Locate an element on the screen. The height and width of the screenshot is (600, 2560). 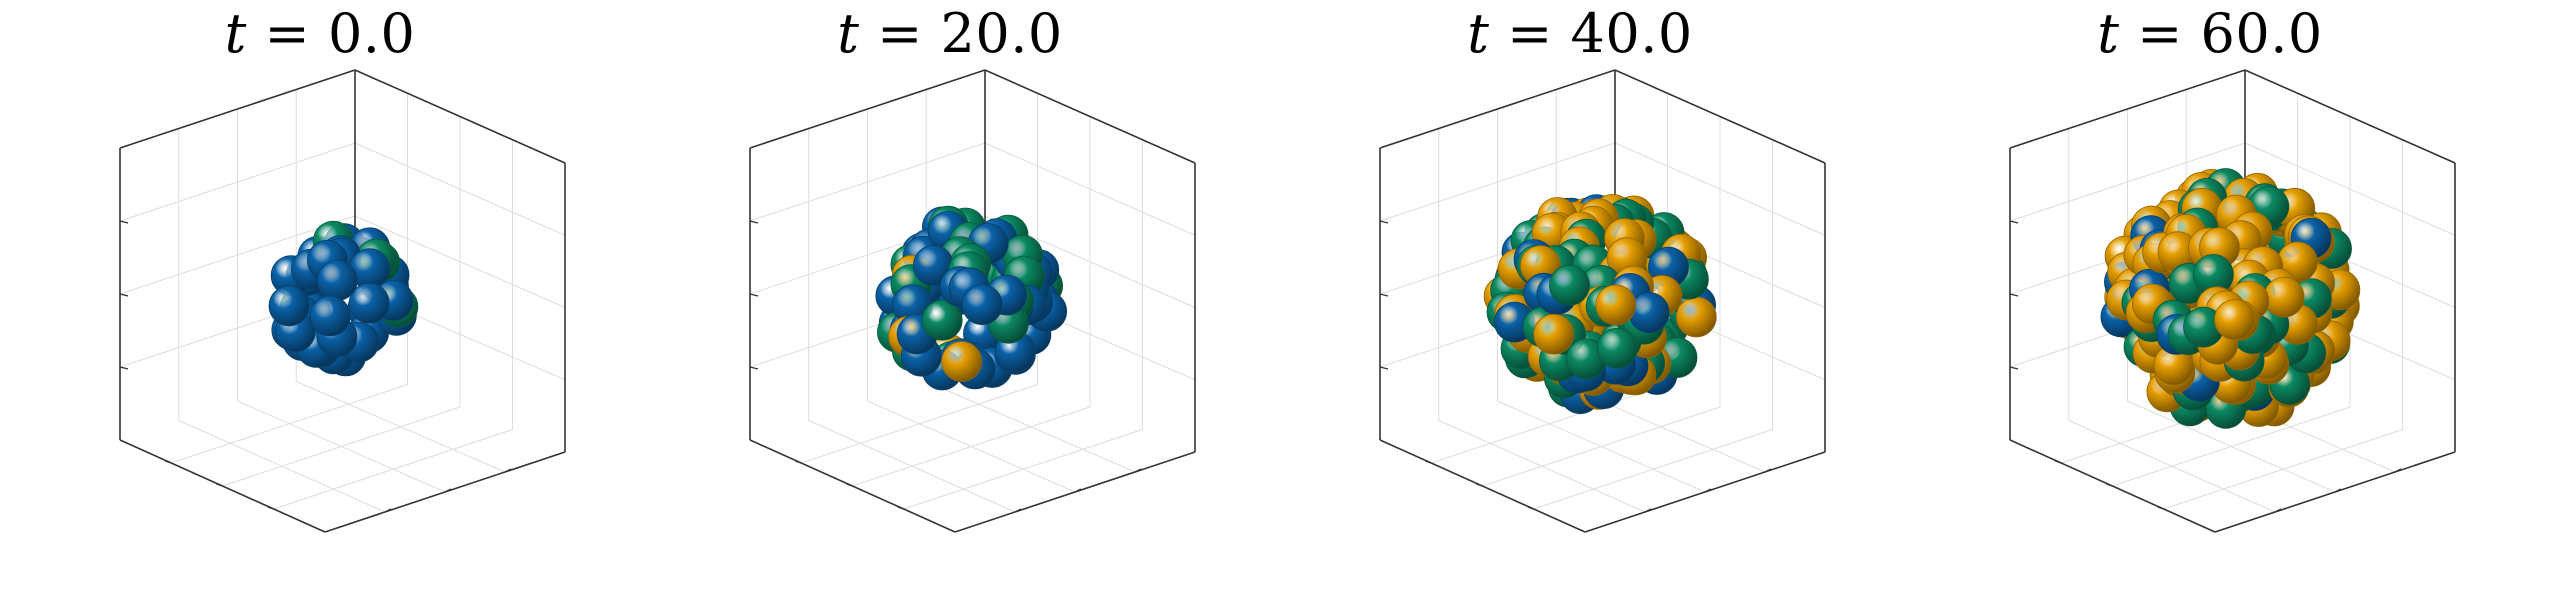
panel-title: t = 60.0 is located at coordinates (2210, 33).